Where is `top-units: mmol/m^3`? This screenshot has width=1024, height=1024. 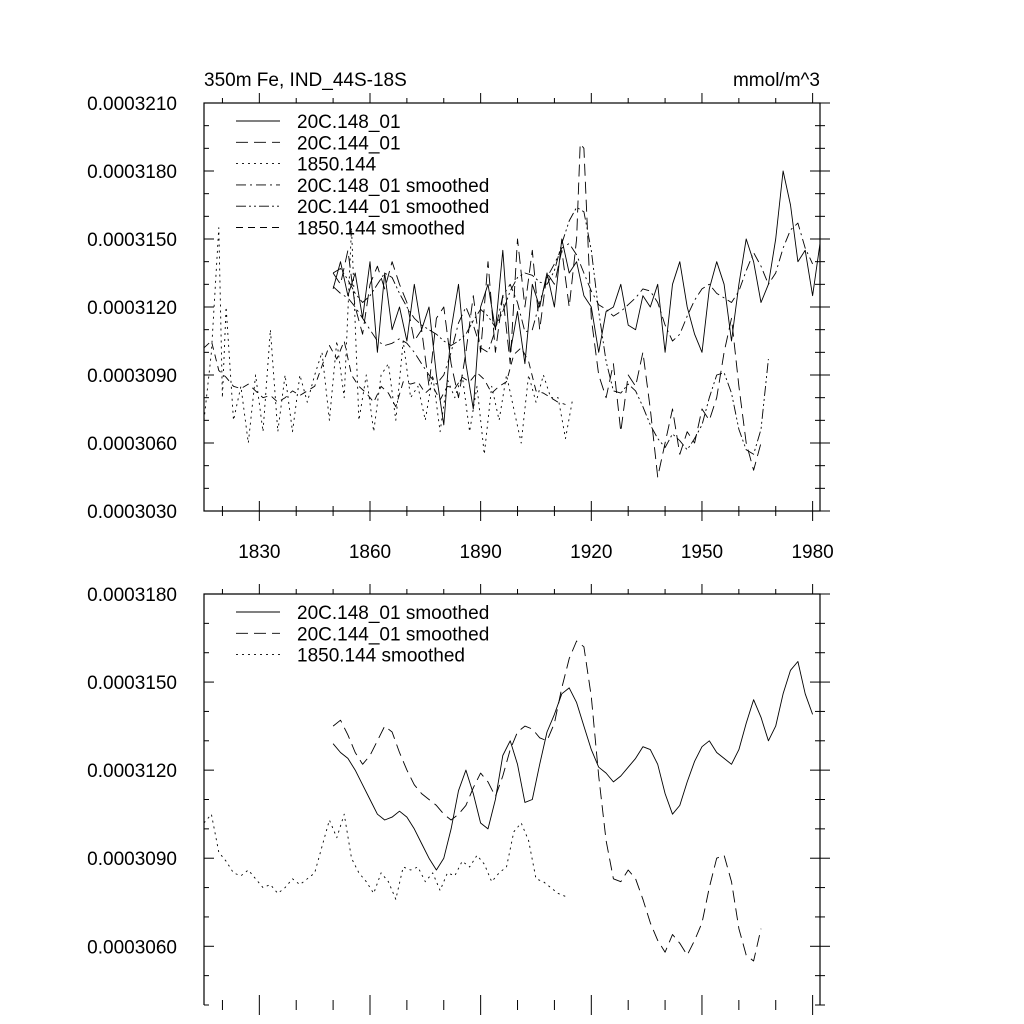
top-units: mmol/m^3 is located at coordinates (776, 80).